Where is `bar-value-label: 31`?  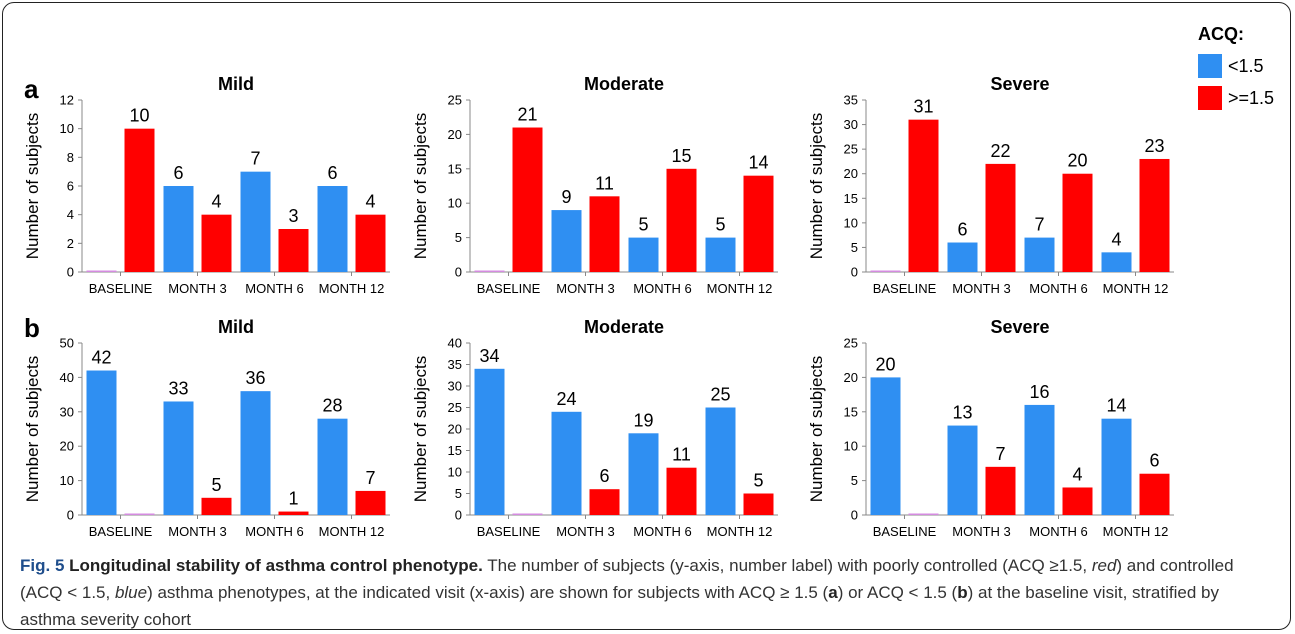 bar-value-label: 31 is located at coordinates (923, 107).